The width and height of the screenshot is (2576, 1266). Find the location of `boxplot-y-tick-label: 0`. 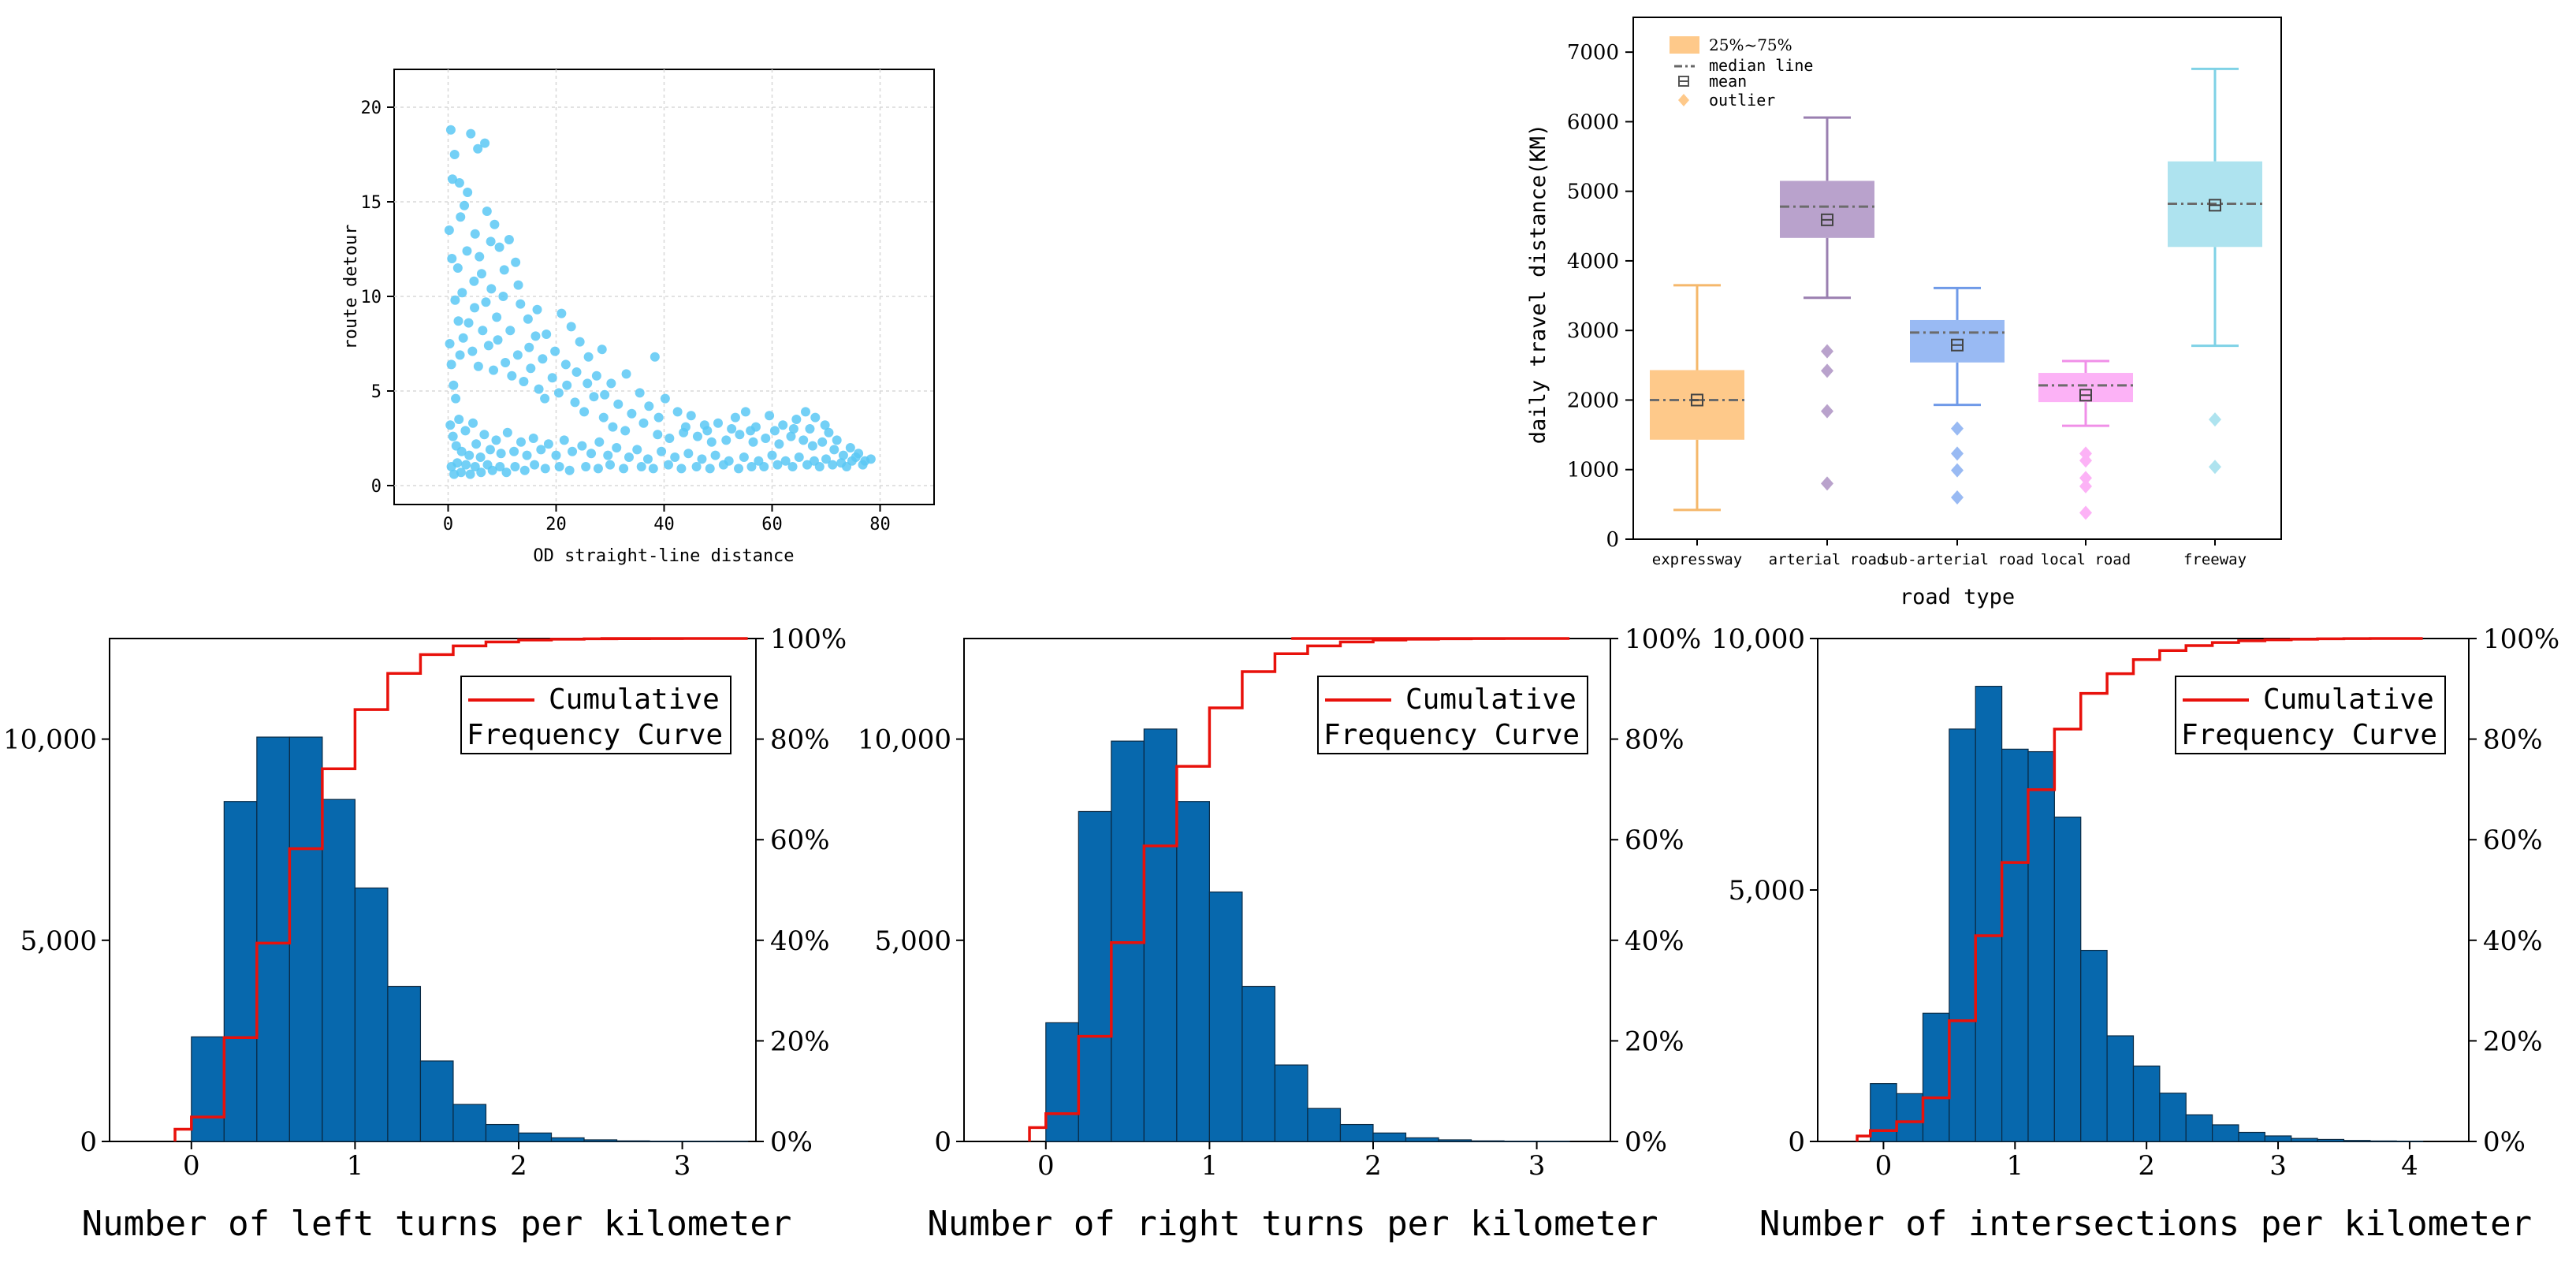

boxplot-y-tick-label: 0 is located at coordinates (1612, 540).